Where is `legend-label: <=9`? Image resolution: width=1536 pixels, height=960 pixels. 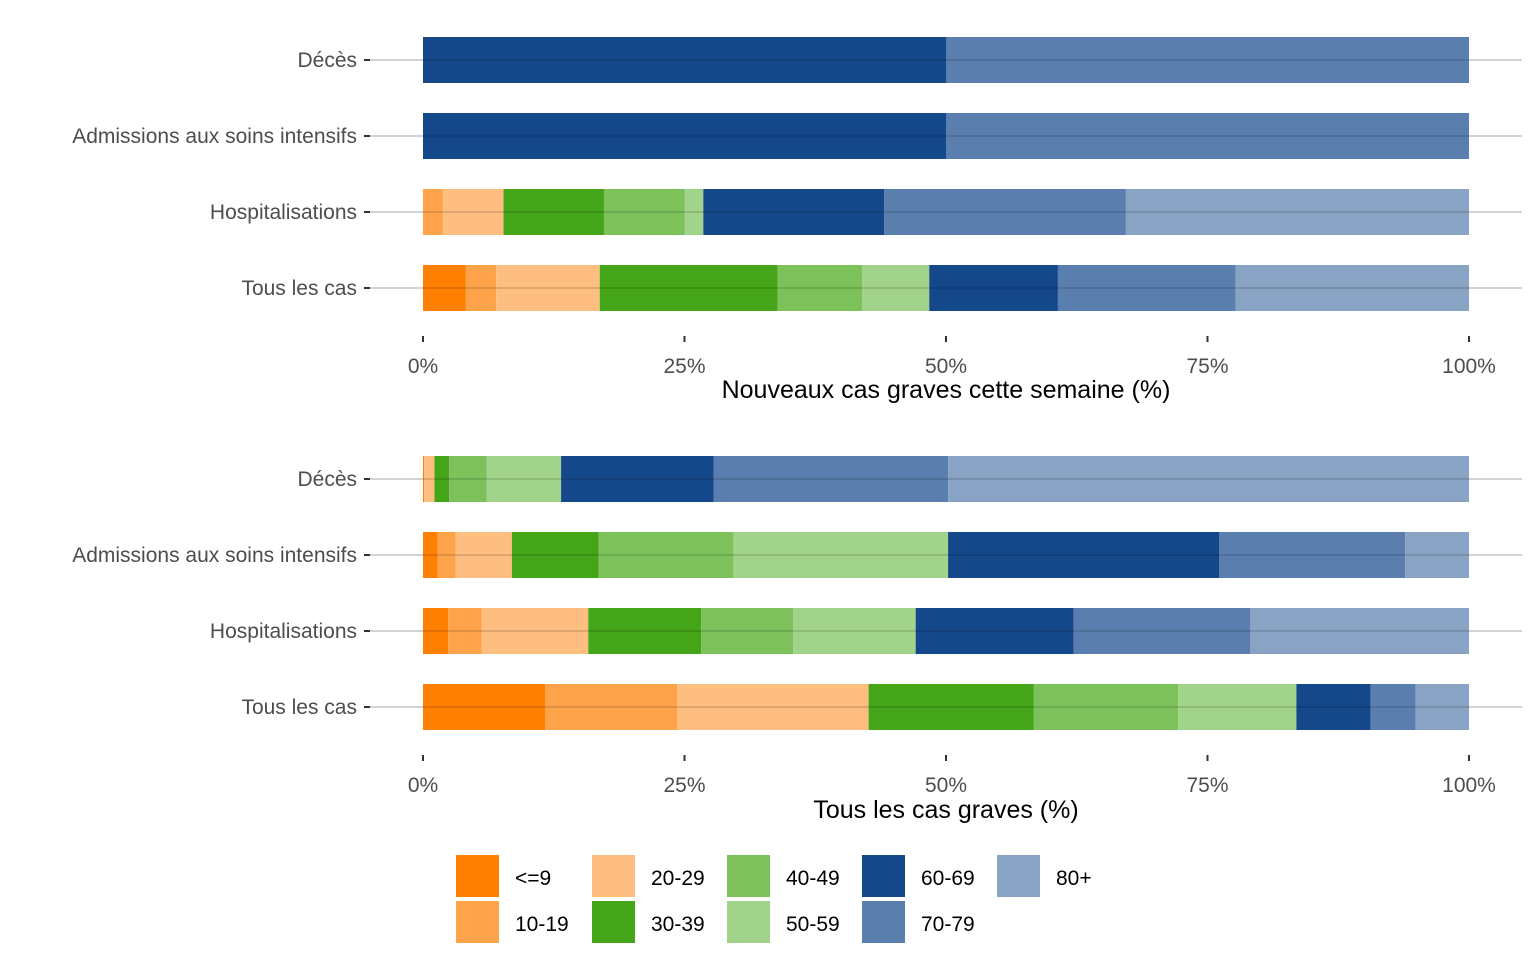
legend-label: <=9 is located at coordinates (533, 878).